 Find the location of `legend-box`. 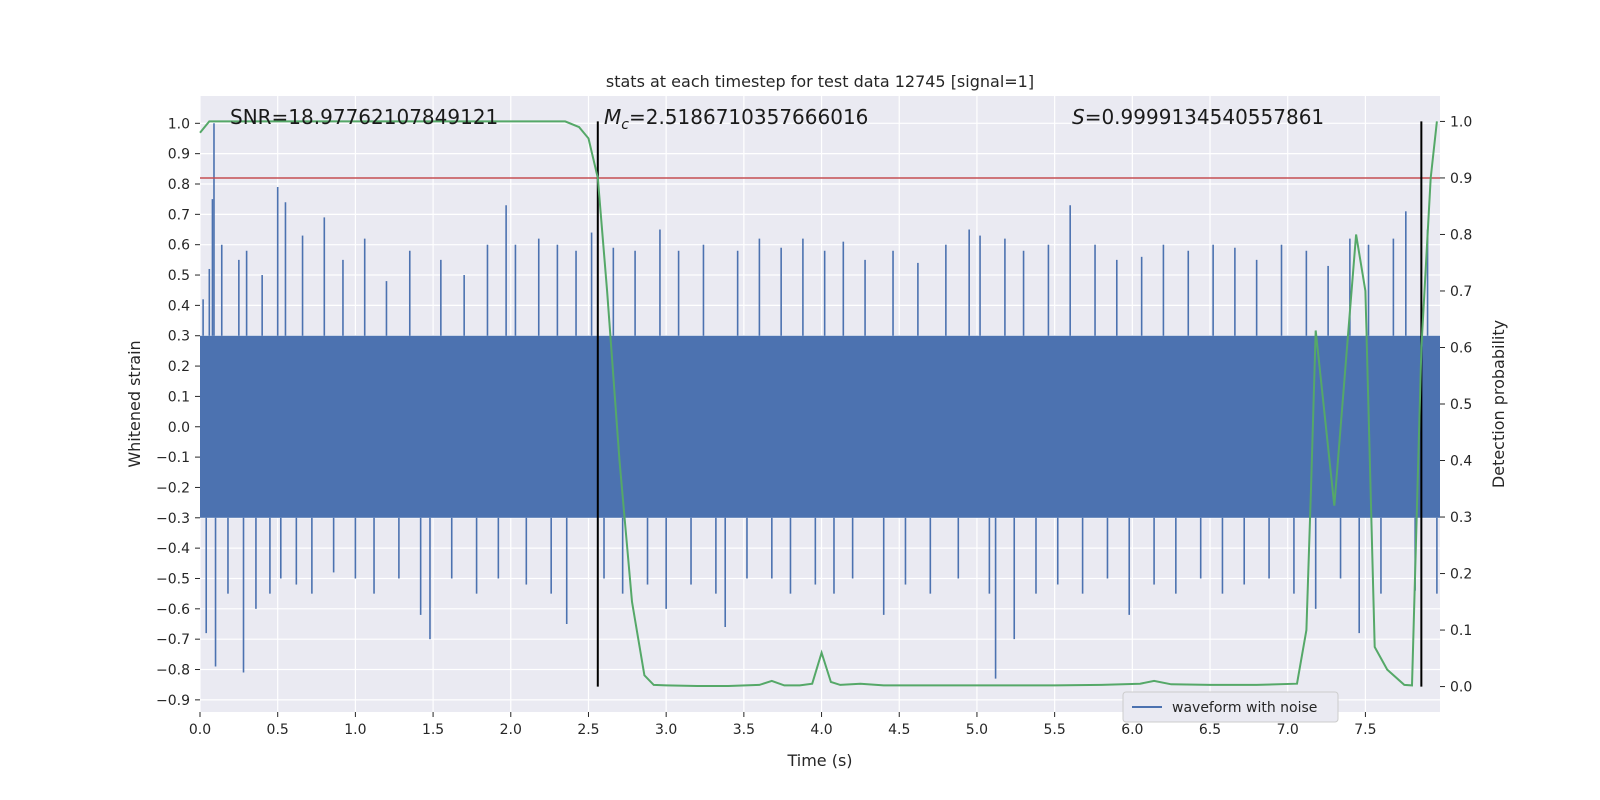

legend-box is located at coordinates (1230, 707).